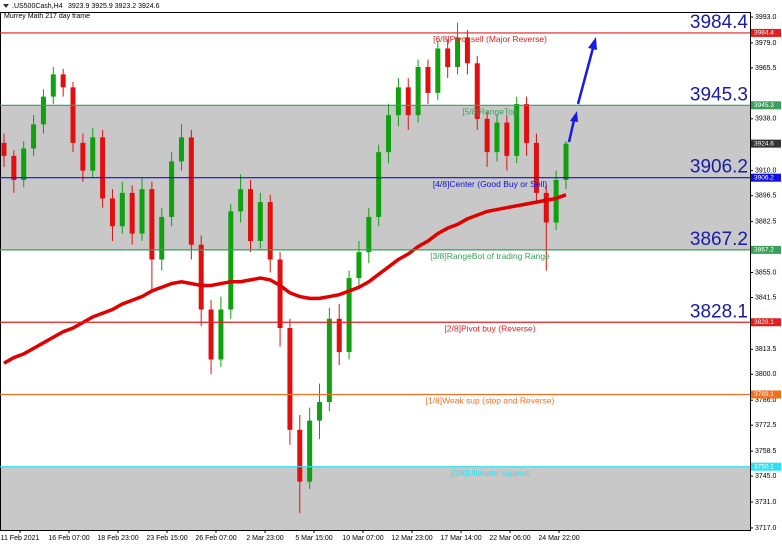 Image resolution: width=782 pixels, height=544 pixels. What do you see at coordinates (766, 17) in the screenshot?
I see `y-tick-label: 3993.0` at bounding box center [766, 17].